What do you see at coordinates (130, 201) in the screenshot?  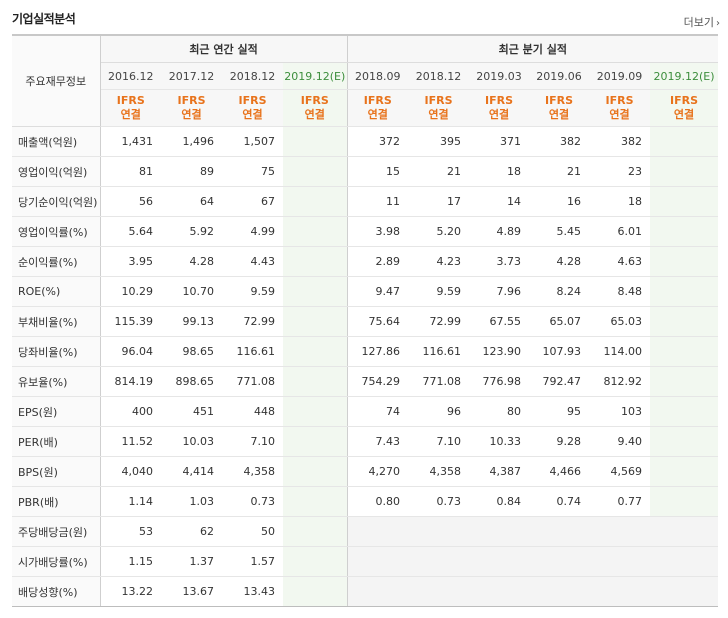 I see `annual-value-cell: 56` at bounding box center [130, 201].